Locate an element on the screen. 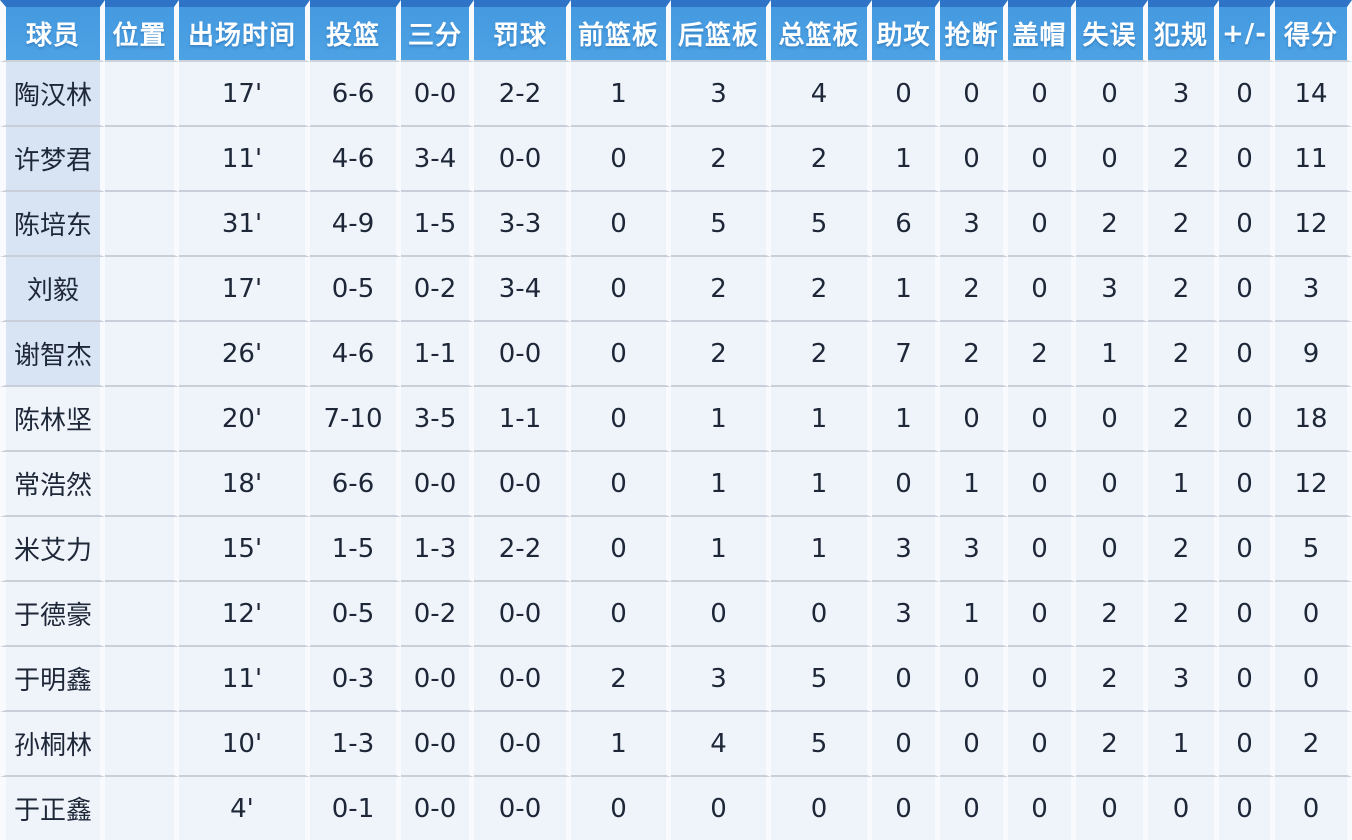 The image size is (1352, 840). player-row: 陈培东 31' 4-9 1-5 3-3 0 5 5 6 3 0 2 2 0 12 is located at coordinates (676, 224).